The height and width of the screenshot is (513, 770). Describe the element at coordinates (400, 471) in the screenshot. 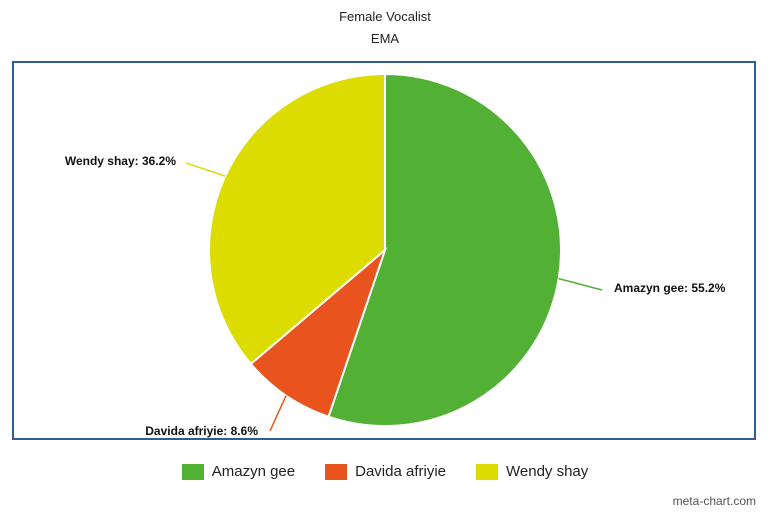

I see `legend-label: Davida afriyie` at that location.